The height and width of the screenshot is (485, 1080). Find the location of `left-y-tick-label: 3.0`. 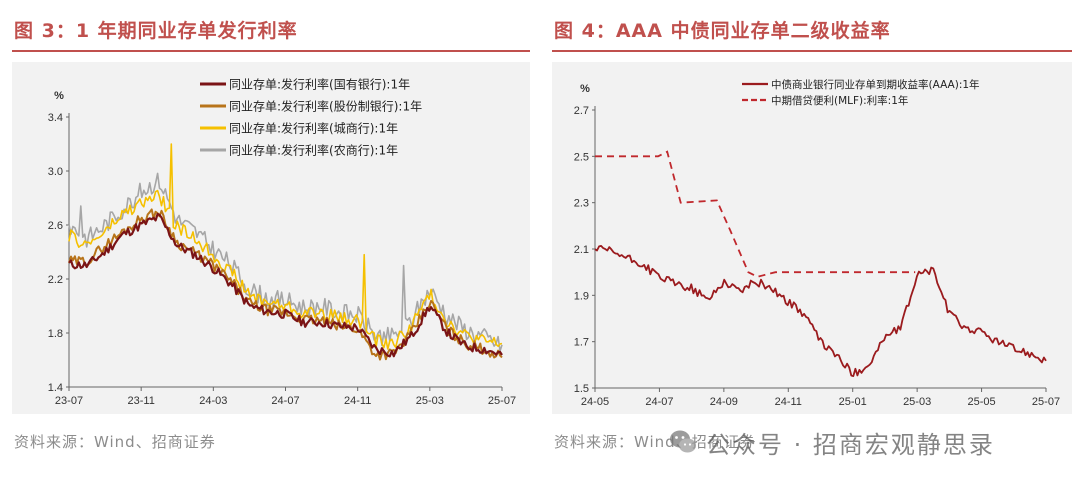

left-y-tick-label: 3.0 is located at coordinates (55, 172).